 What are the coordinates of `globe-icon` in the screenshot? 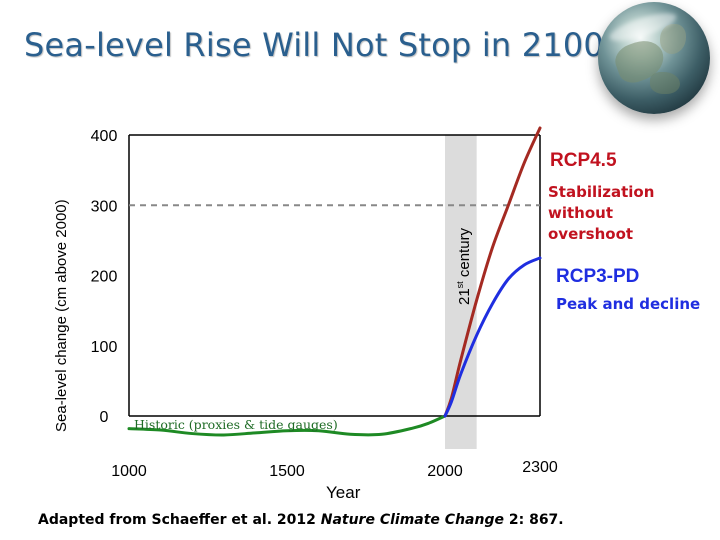 It's located at (654, 58).